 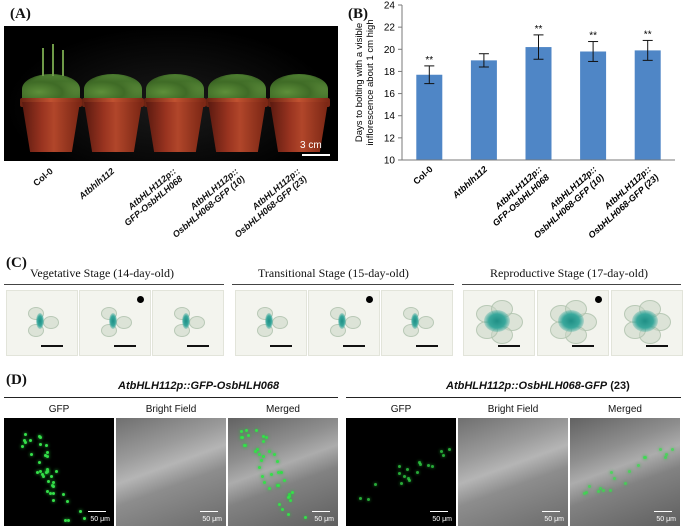 What do you see at coordinates (593, 36) in the screenshot?
I see `significance-marker: **` at bounding box center [593, 36].